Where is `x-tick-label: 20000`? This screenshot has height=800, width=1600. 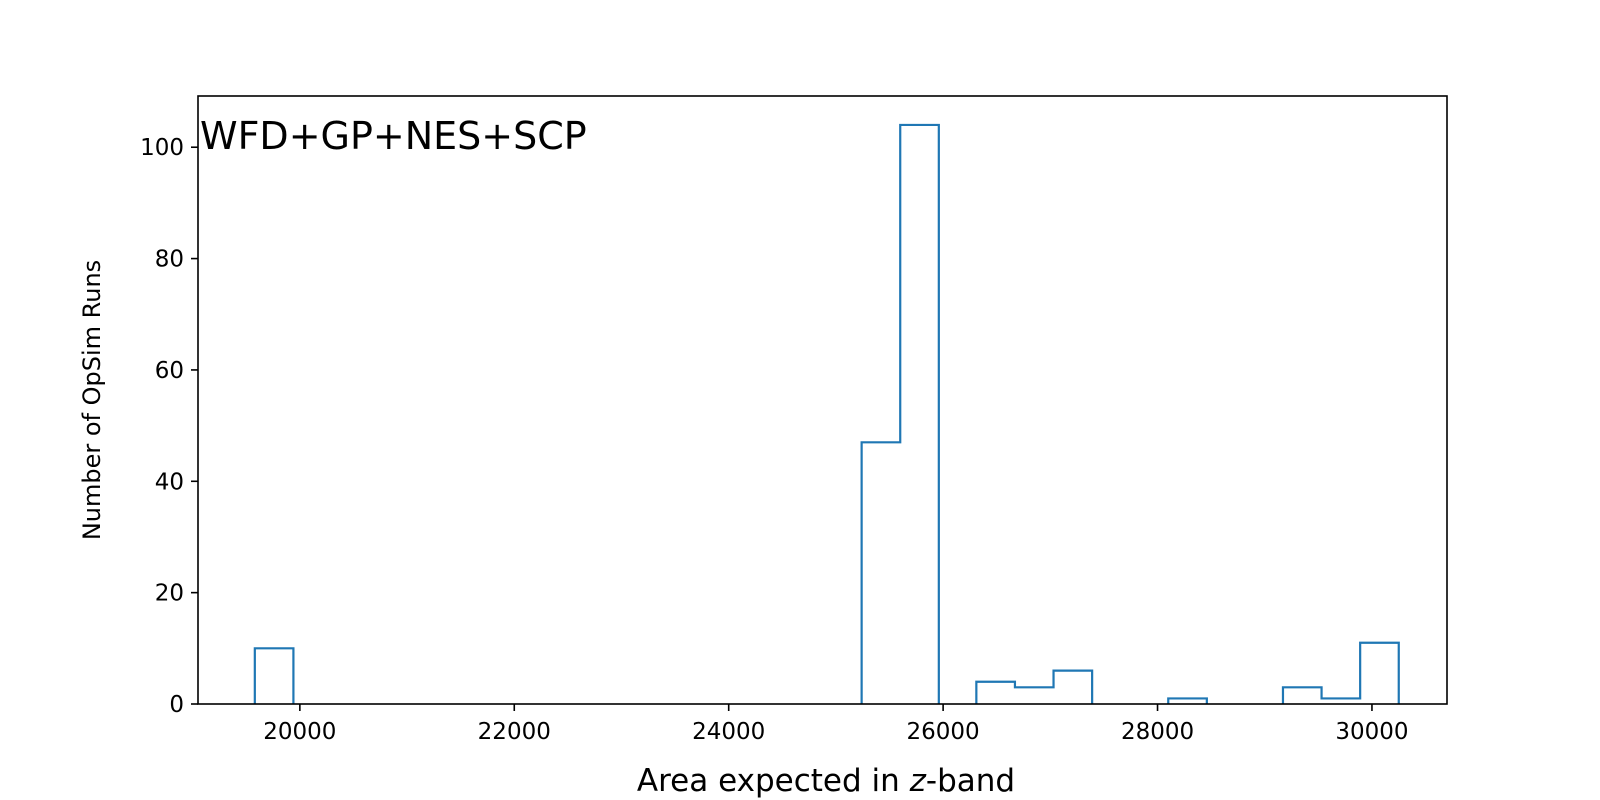 x-tick-label: 20000 is located at coordinates (299, 732).